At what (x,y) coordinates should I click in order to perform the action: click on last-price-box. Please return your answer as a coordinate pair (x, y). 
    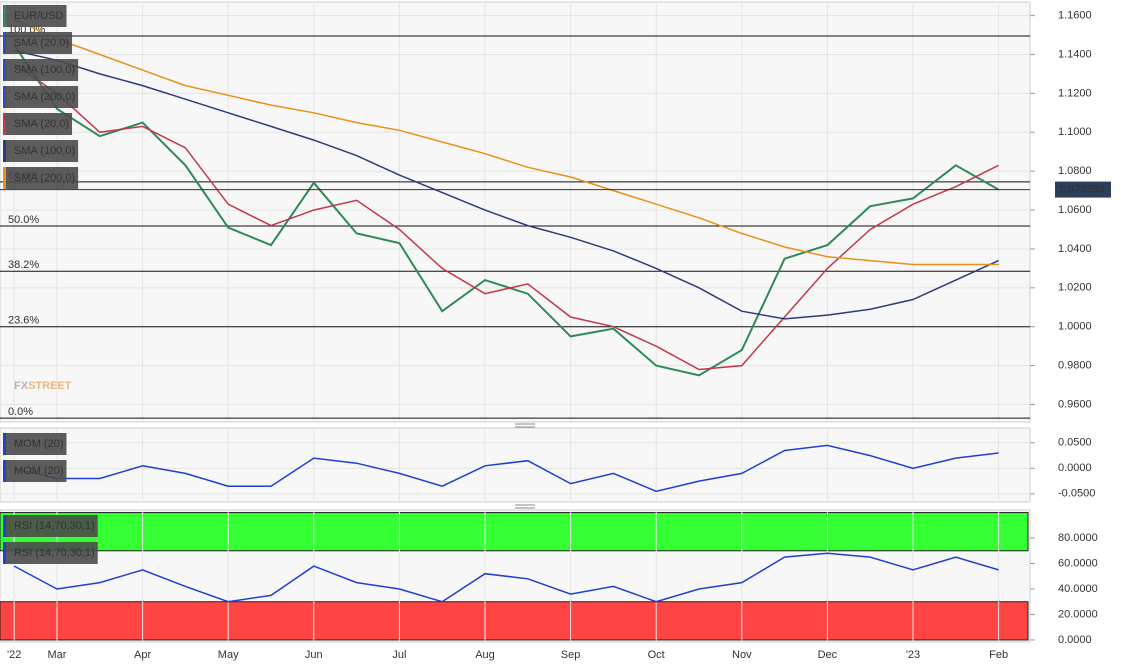
    Looking at the image, I should click on (1083, 189).